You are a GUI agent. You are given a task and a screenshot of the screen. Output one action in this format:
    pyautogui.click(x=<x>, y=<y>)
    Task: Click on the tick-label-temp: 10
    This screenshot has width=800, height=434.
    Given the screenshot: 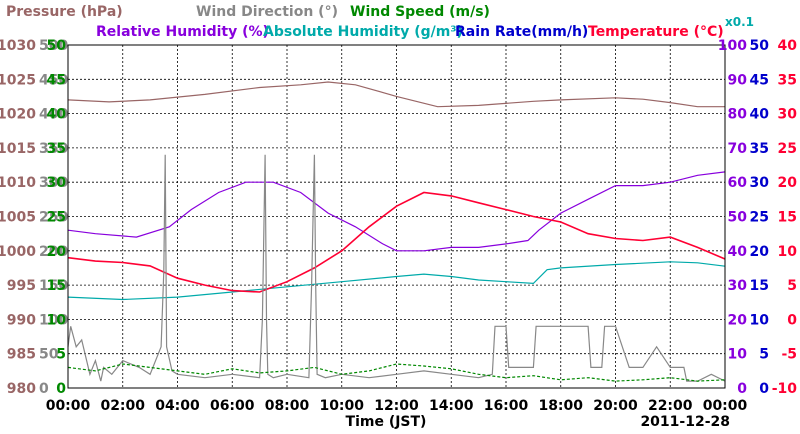 What is the action you would take?
    pyautogui.click(x=788, y=252)
    